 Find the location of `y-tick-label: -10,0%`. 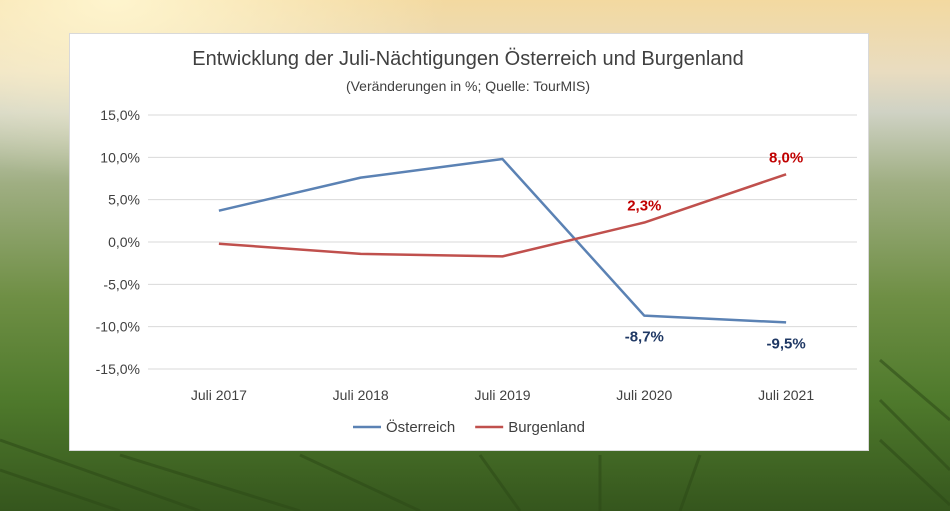

y-tick-label: -10,0% is located at coordinates (118, 327).